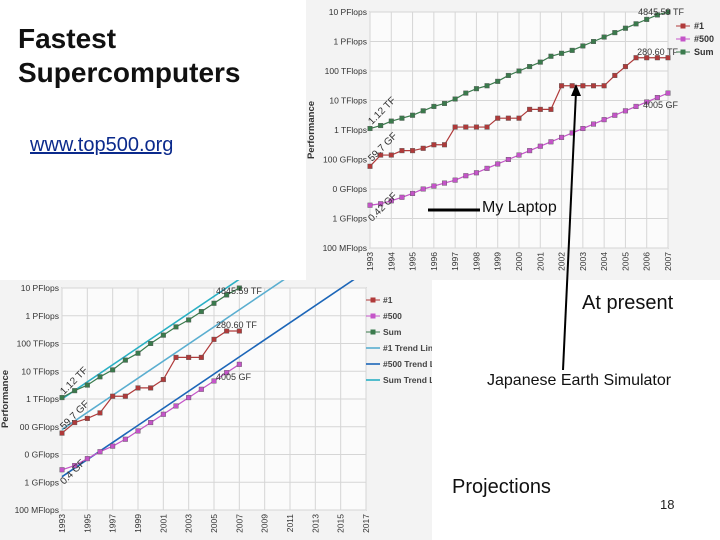  Describe the element at coordinates (345, 160) in the screenshot. I see `top-ytick-label: 100 GFlops` at that location.